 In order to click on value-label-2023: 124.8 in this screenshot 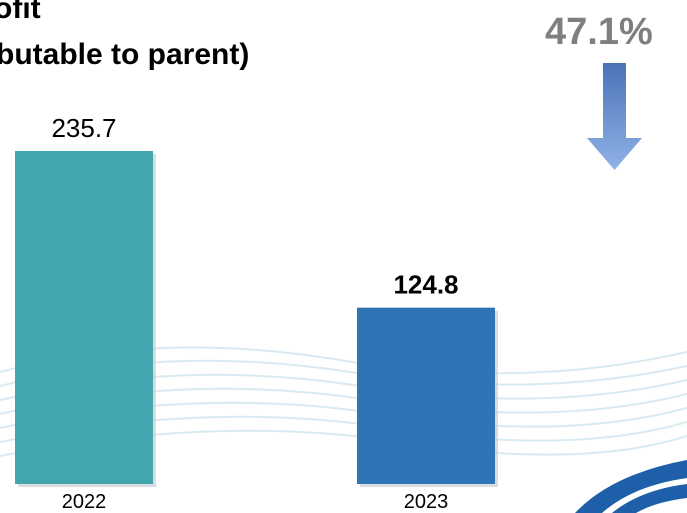, I will do `click(425, 285)`.